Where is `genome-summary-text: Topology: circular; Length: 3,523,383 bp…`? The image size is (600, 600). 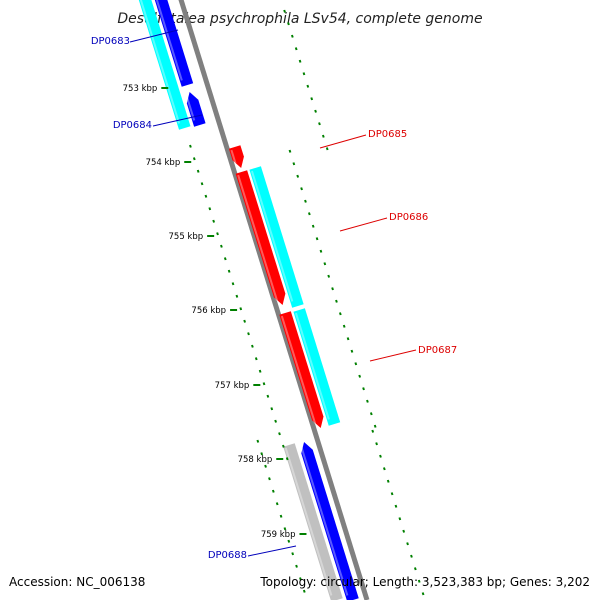 genome-summary-text: Topology: circular; Length: 3,523,383 bp… is located at coordinates (424, 582).